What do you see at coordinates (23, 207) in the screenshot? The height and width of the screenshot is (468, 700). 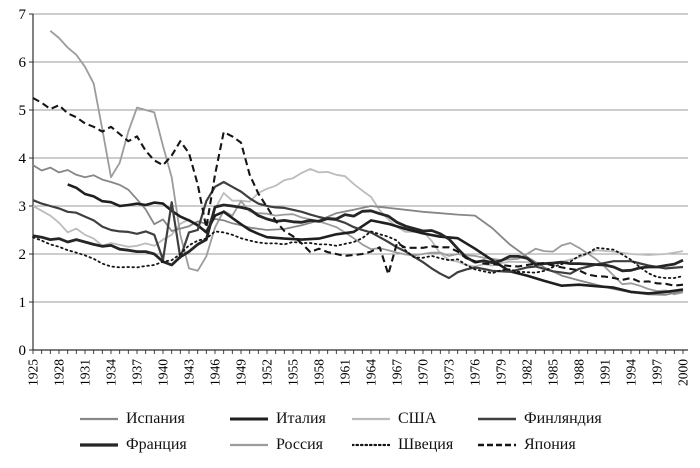 I see `y-axis-label: 3` at bounding box center [23, 207].